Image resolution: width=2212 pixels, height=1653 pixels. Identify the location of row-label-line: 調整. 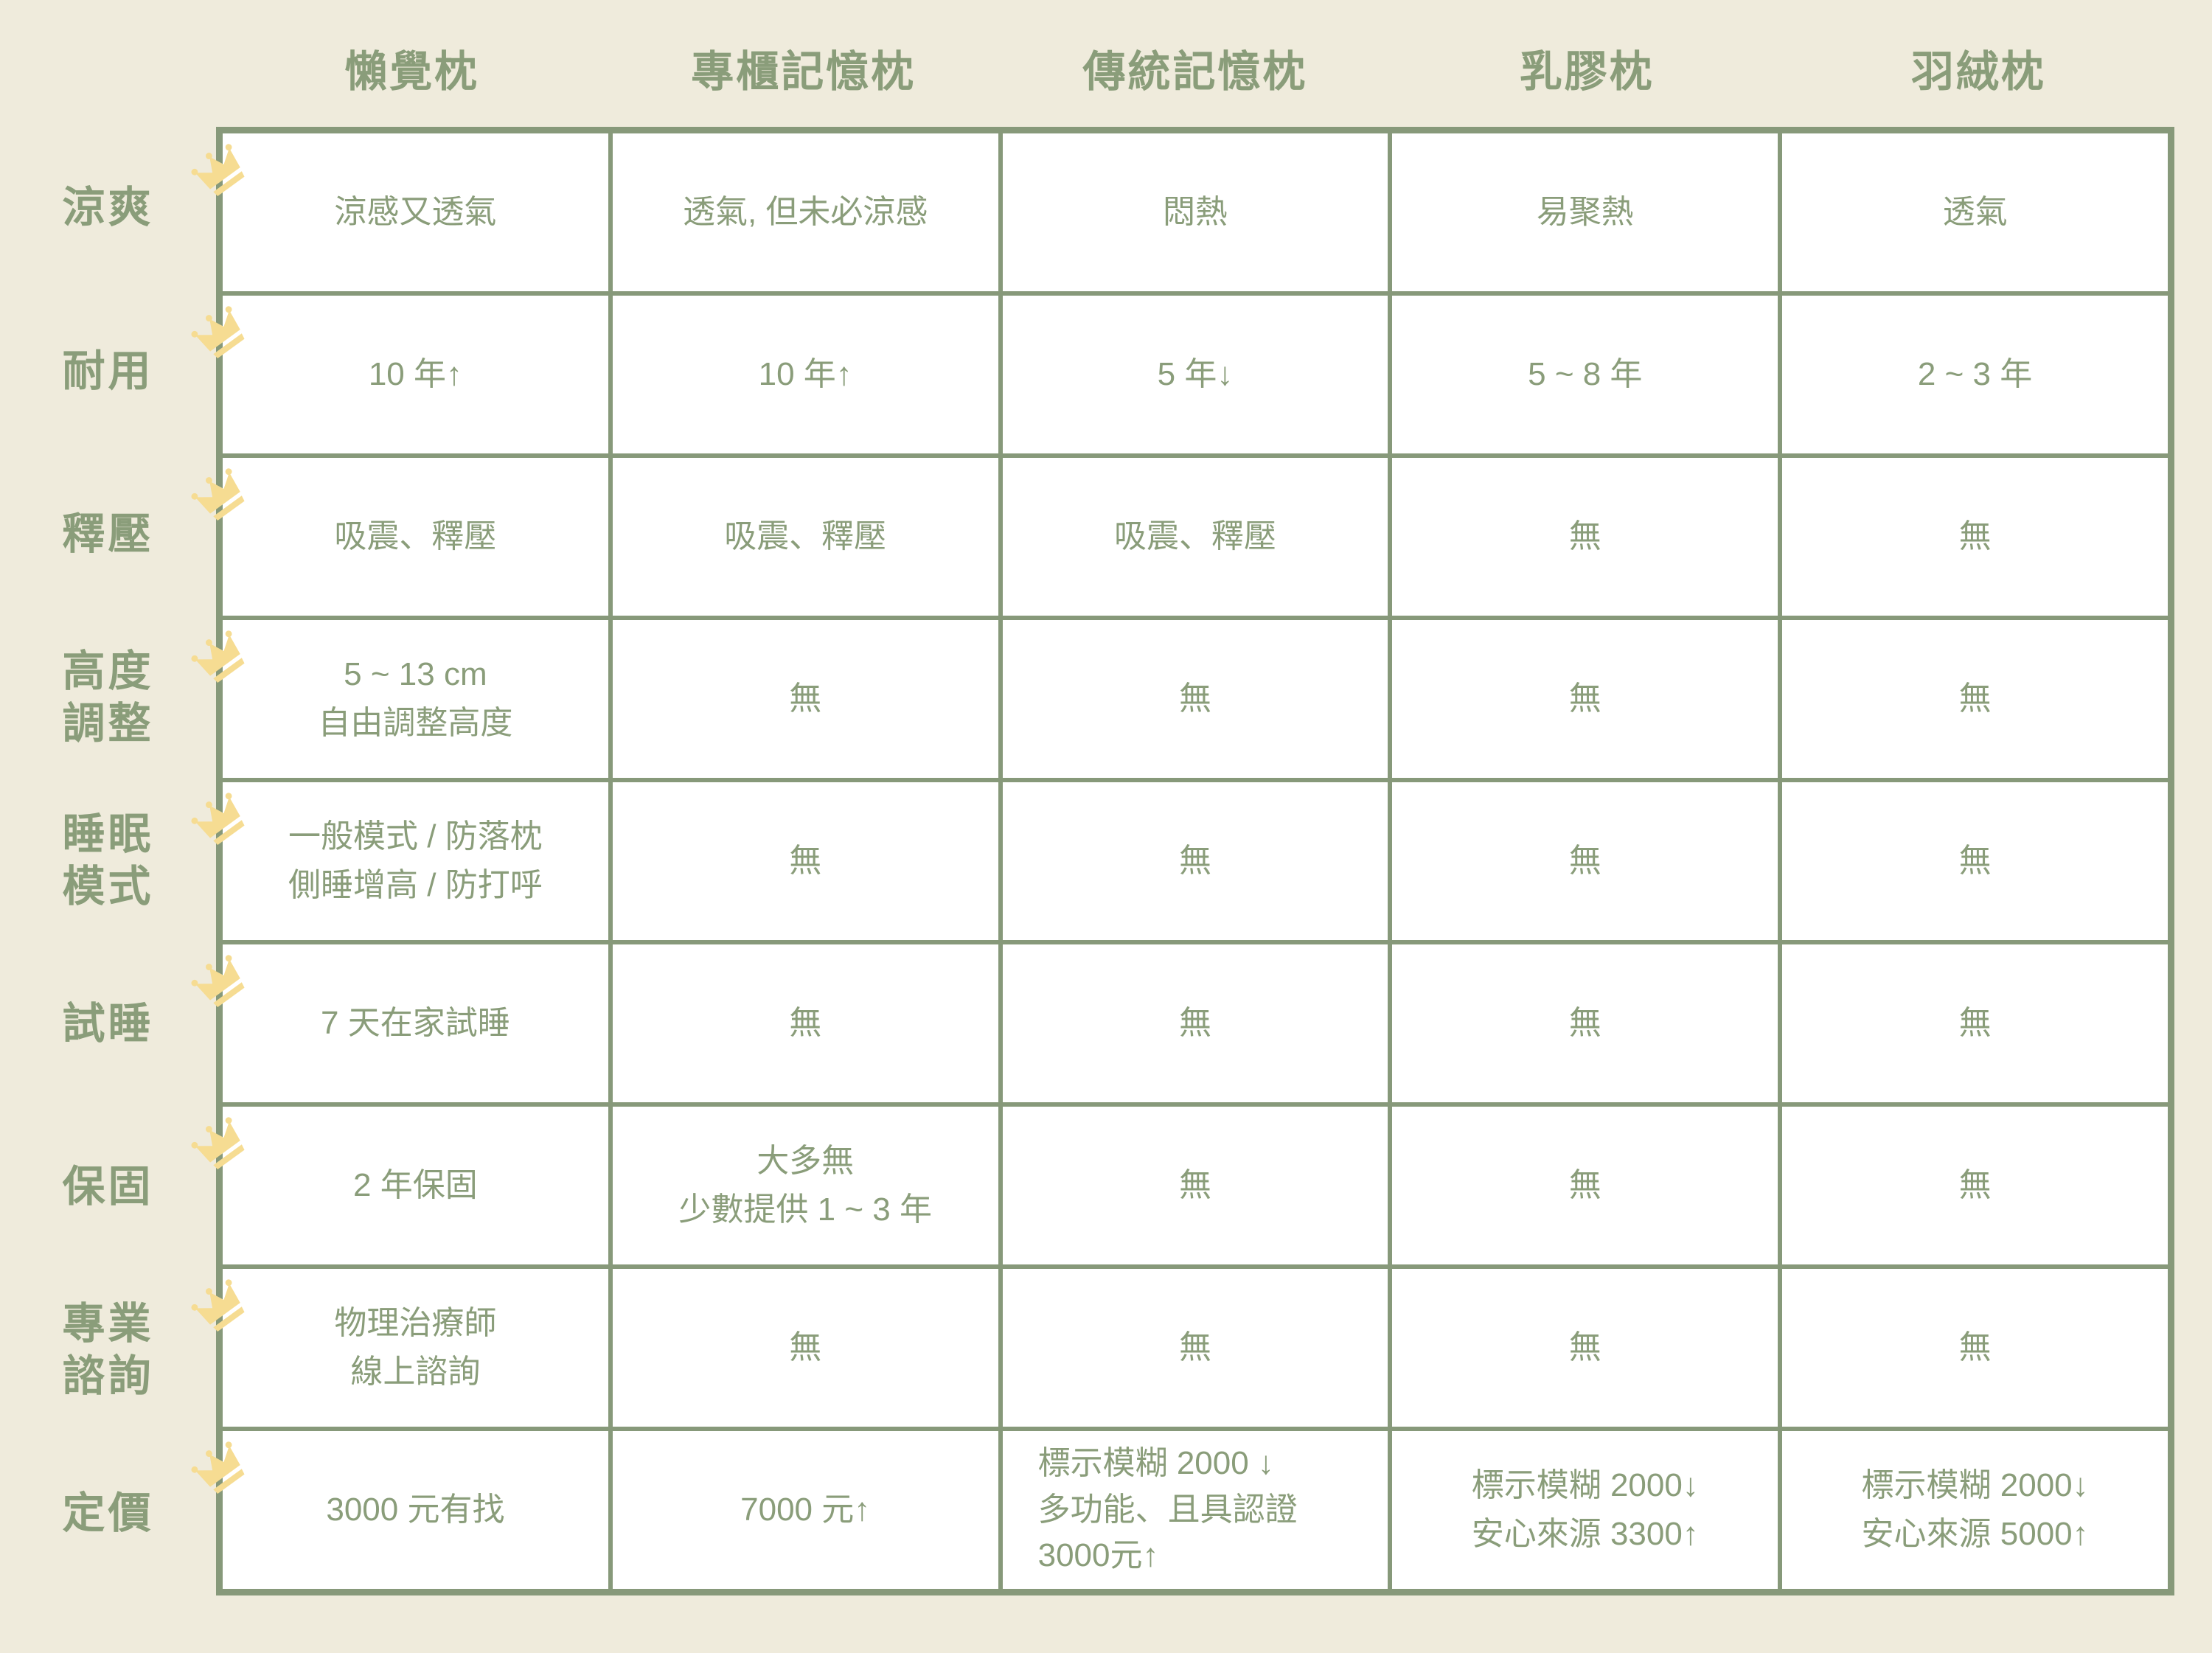
(108, 723).